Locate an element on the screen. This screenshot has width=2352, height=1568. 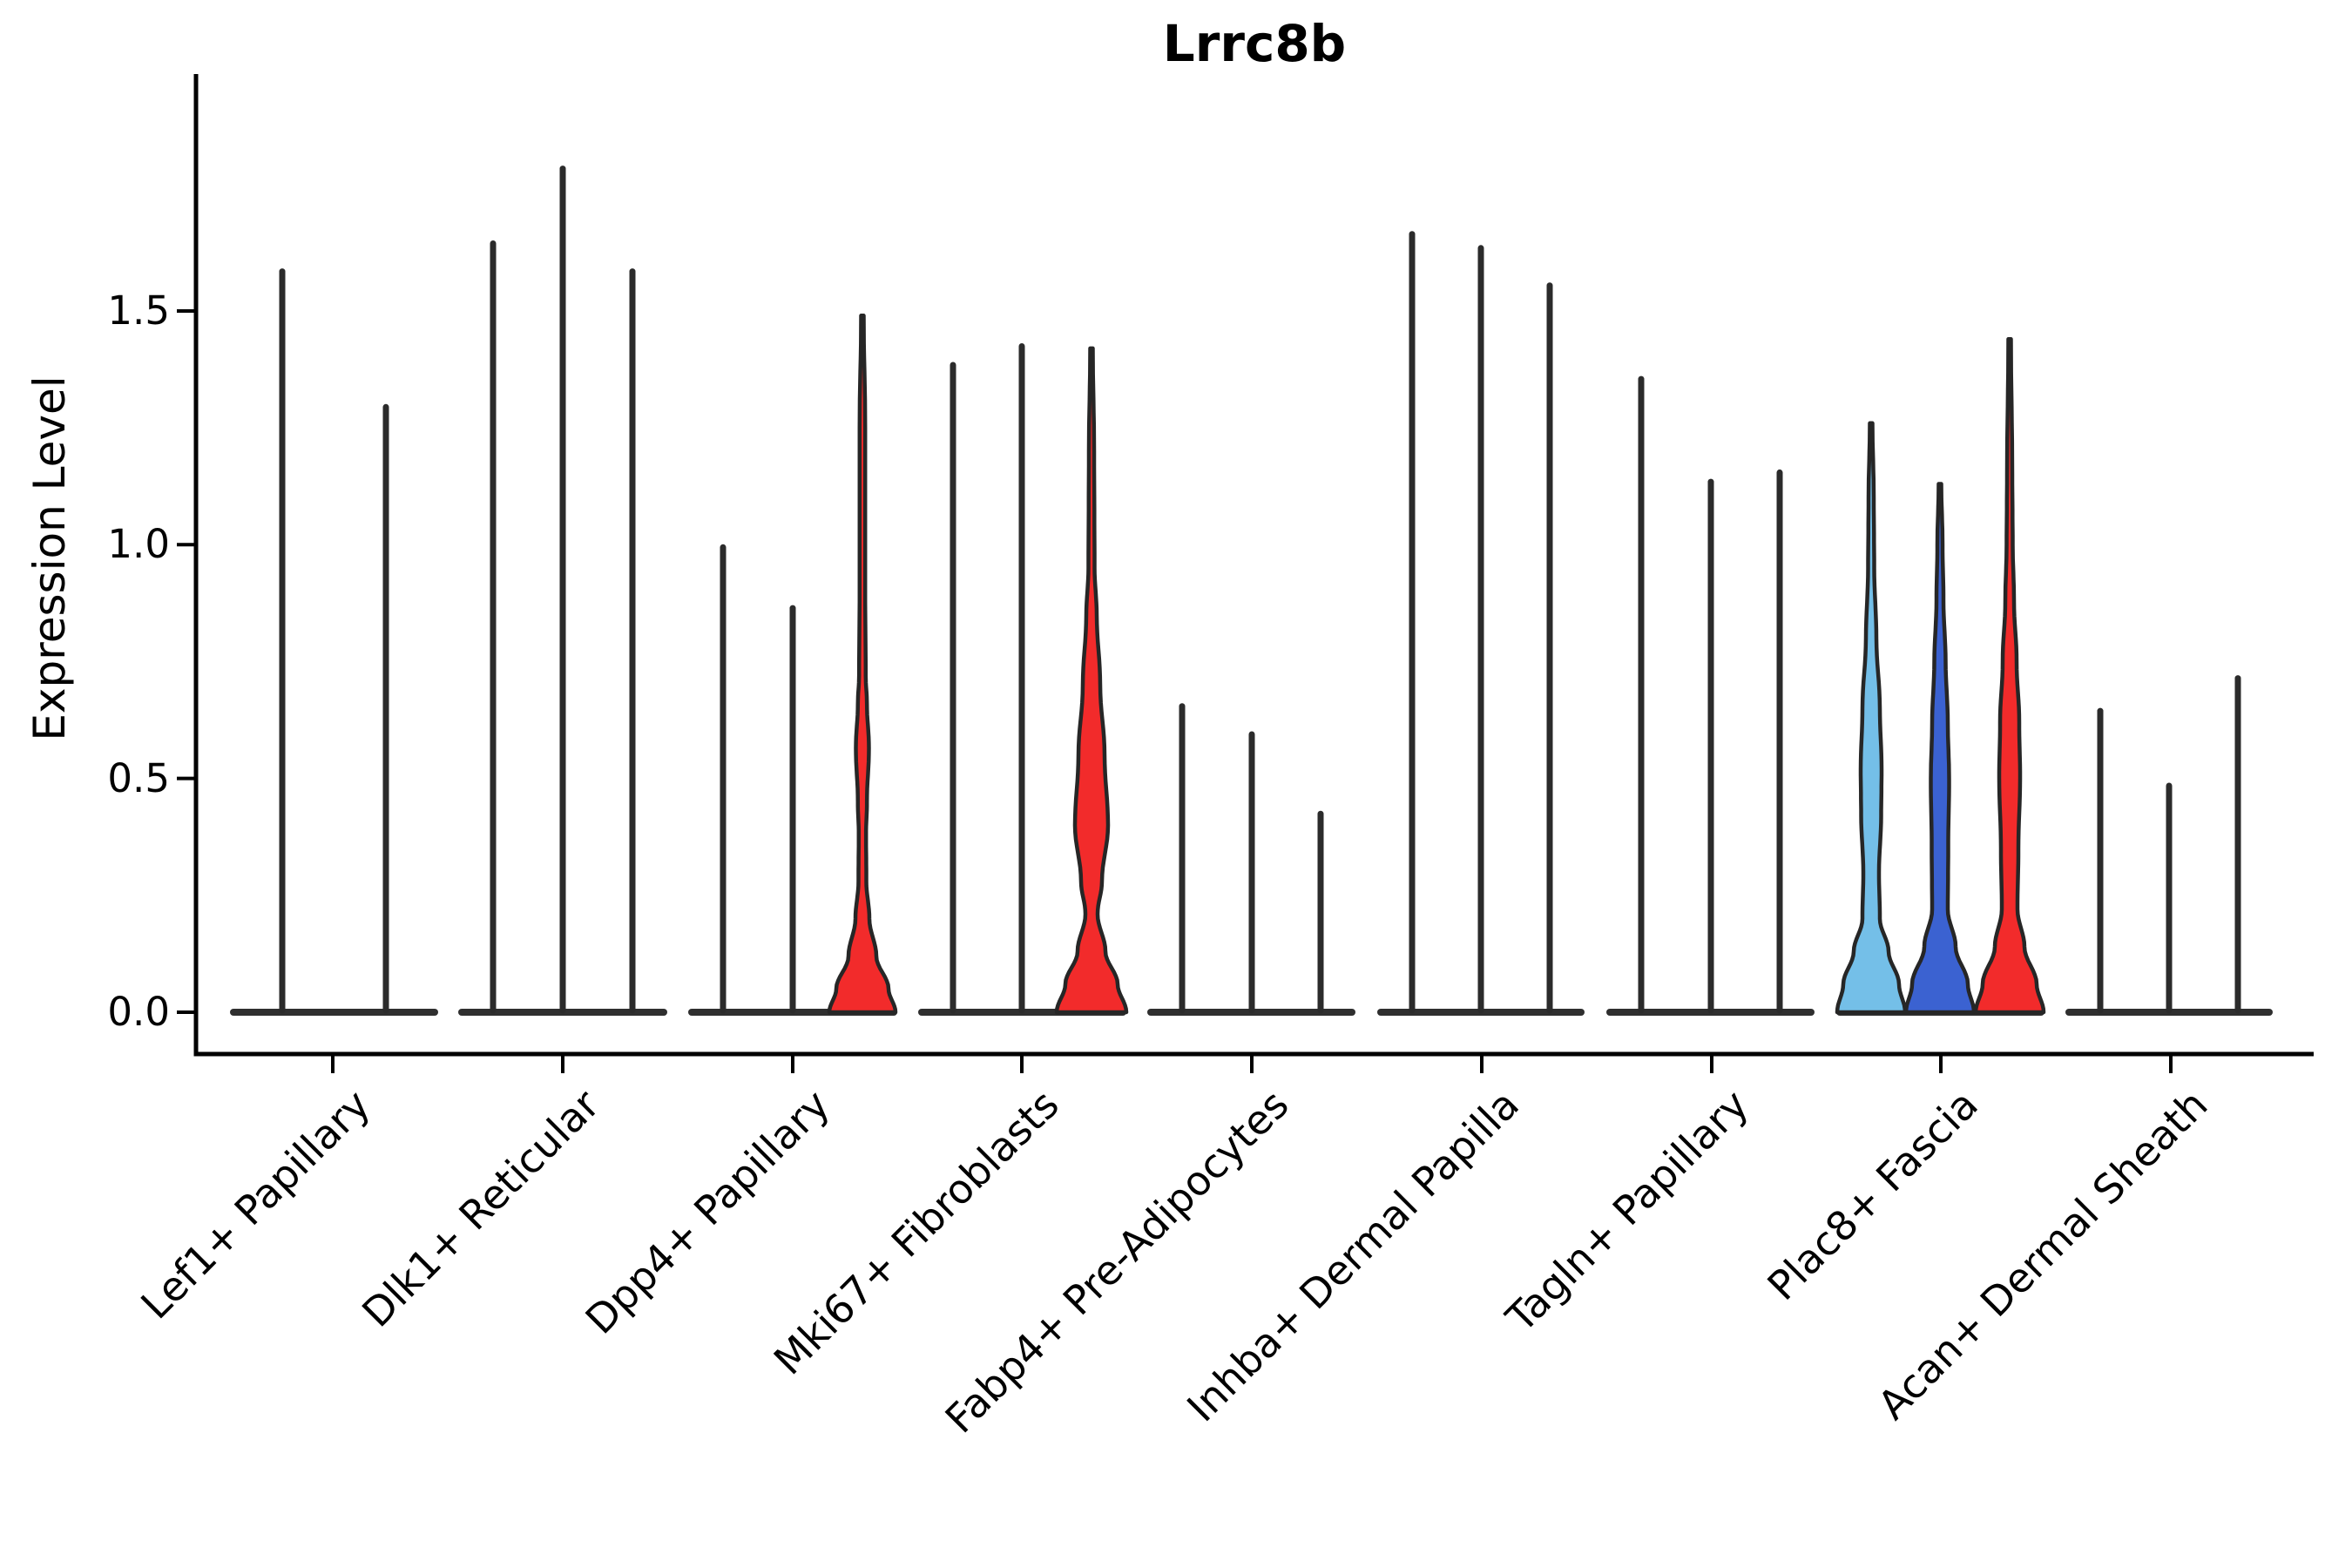
violin-8-3-filled is located at coordinates (2010, 675).